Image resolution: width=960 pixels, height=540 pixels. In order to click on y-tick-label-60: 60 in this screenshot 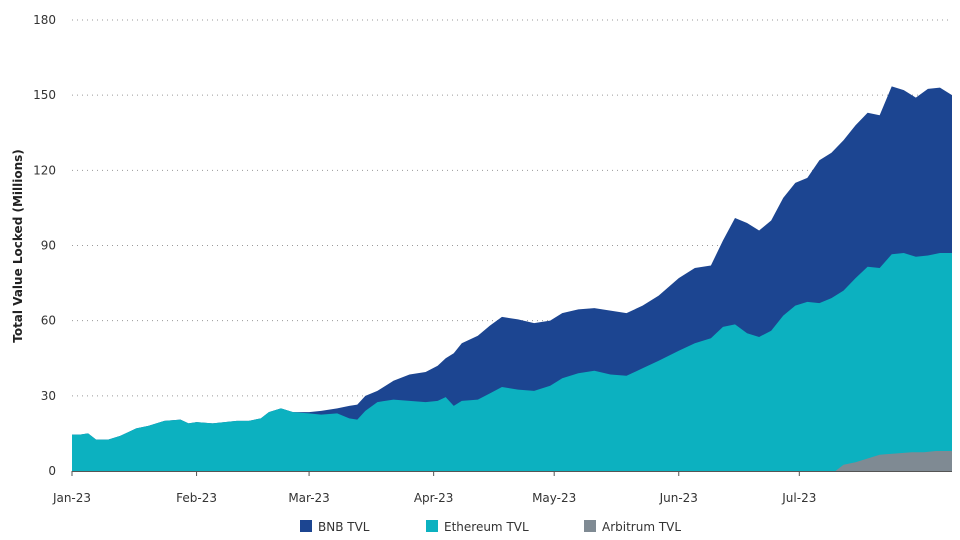, I will do `click(48, 321)`.